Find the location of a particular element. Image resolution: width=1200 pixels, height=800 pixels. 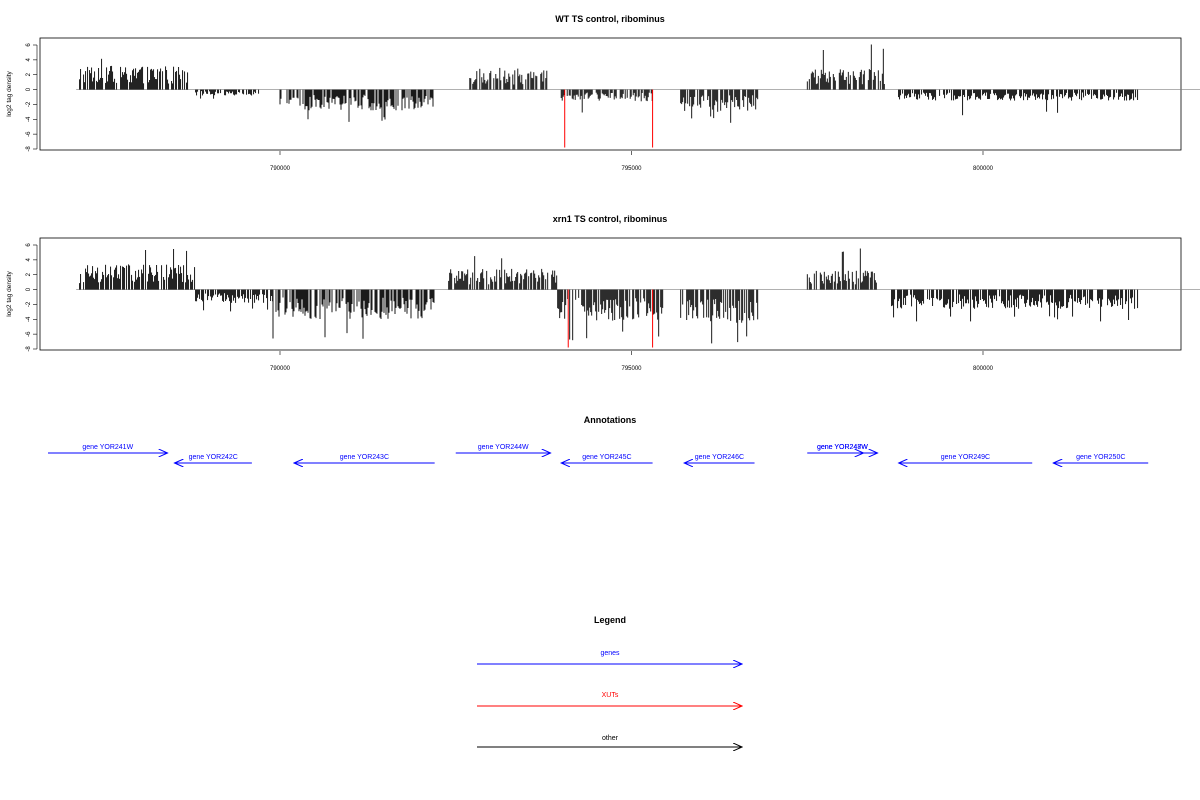

gene-label: gene YOR248W is located at coordinates (842, 447).